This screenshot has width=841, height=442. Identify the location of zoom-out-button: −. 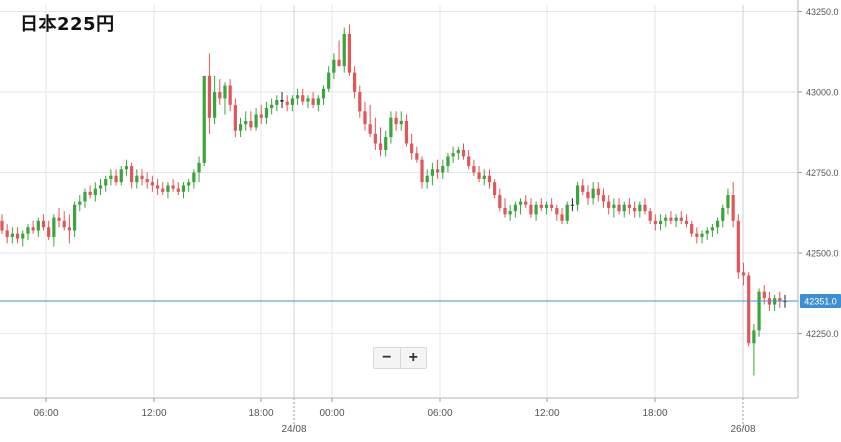
(387, 358).